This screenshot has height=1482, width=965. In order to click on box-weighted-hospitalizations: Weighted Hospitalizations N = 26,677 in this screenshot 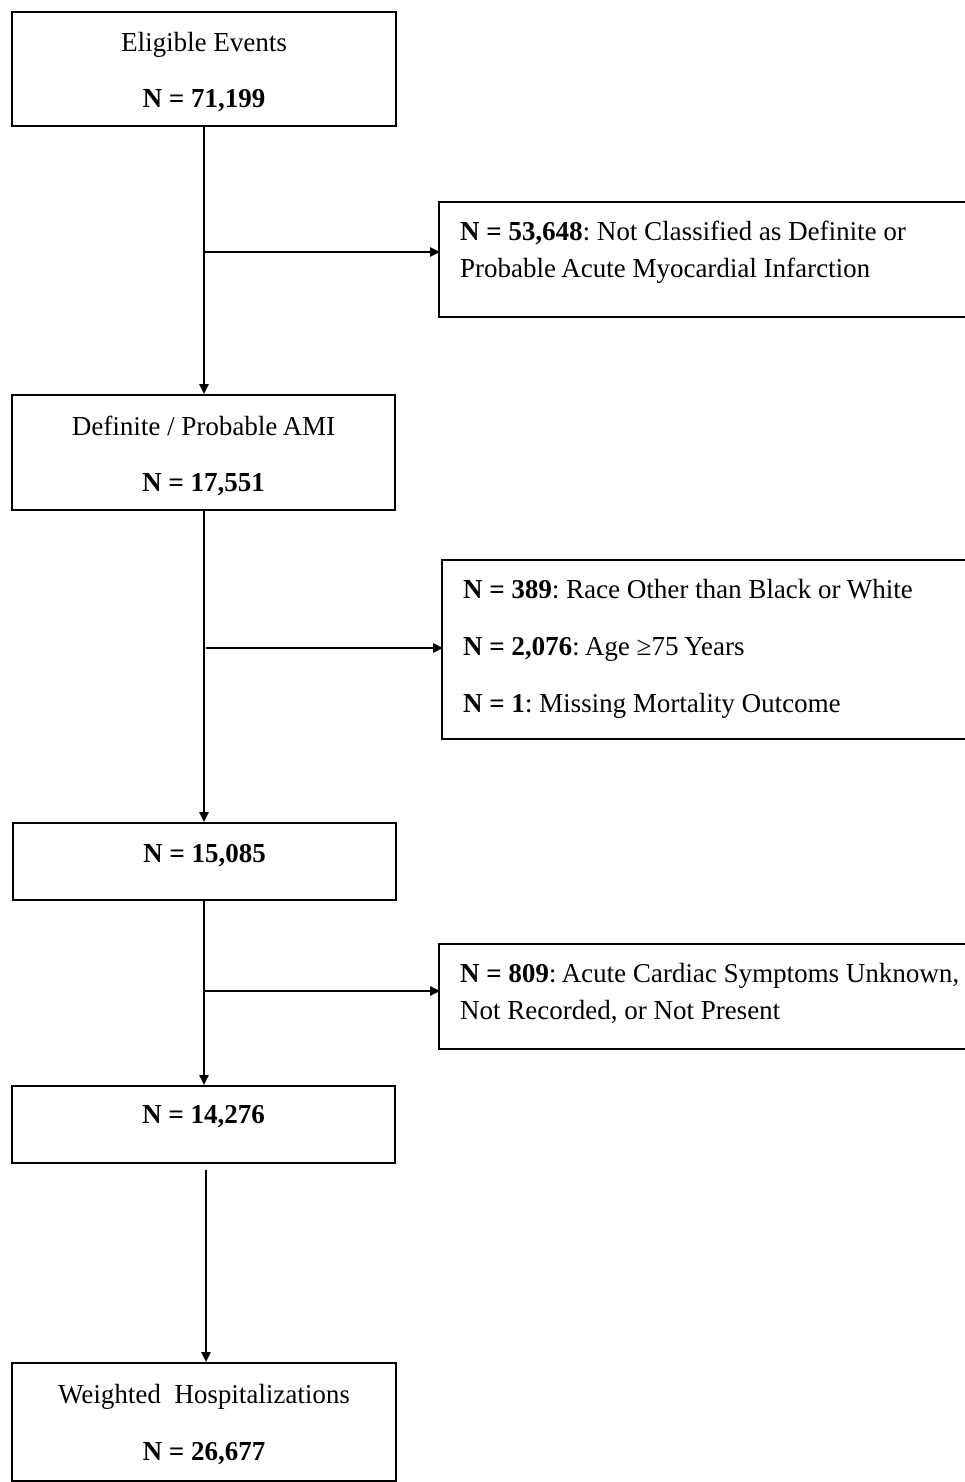, I will do `click(204, 1422)`.